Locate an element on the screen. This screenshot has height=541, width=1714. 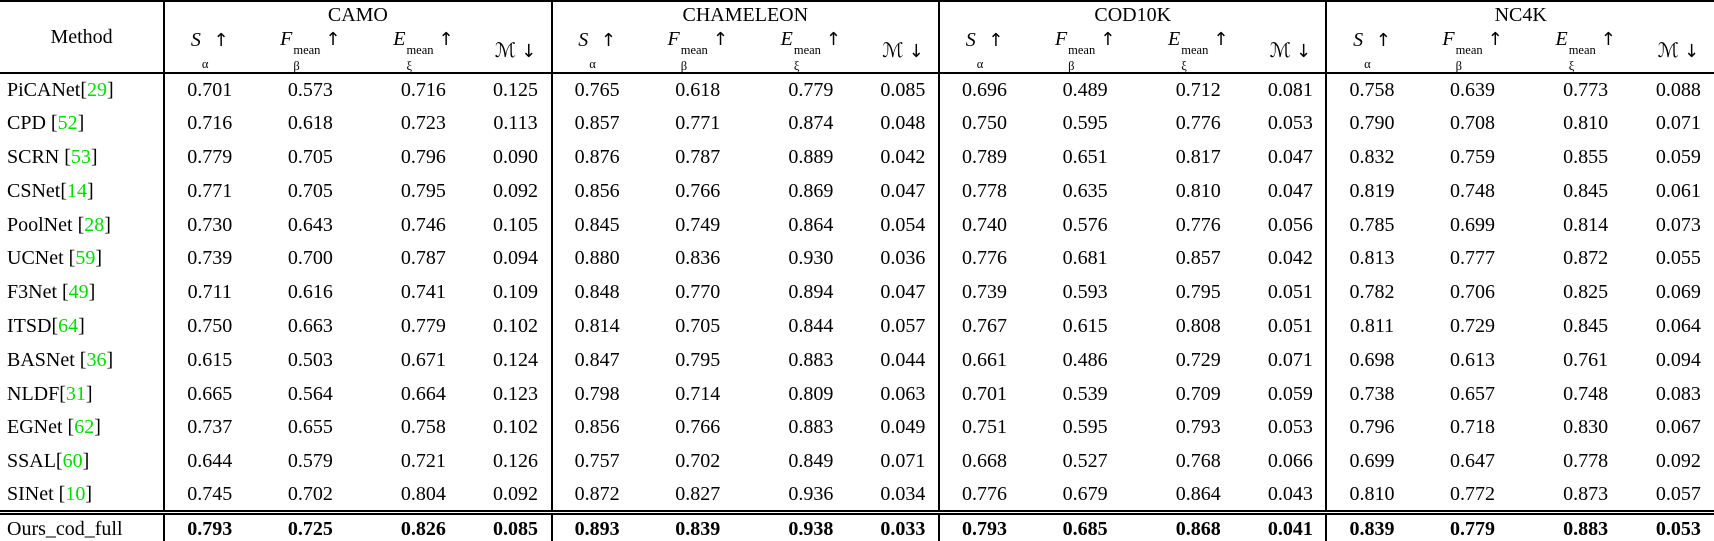
method-name: ITSD is located at coordinates (29, 325).